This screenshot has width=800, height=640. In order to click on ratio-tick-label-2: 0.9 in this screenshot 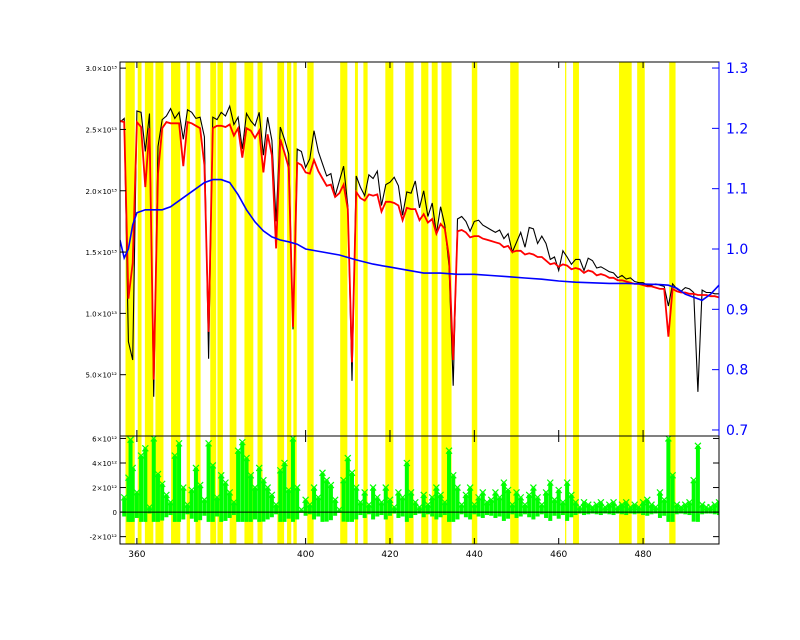, I will do `click(737, 310)`.